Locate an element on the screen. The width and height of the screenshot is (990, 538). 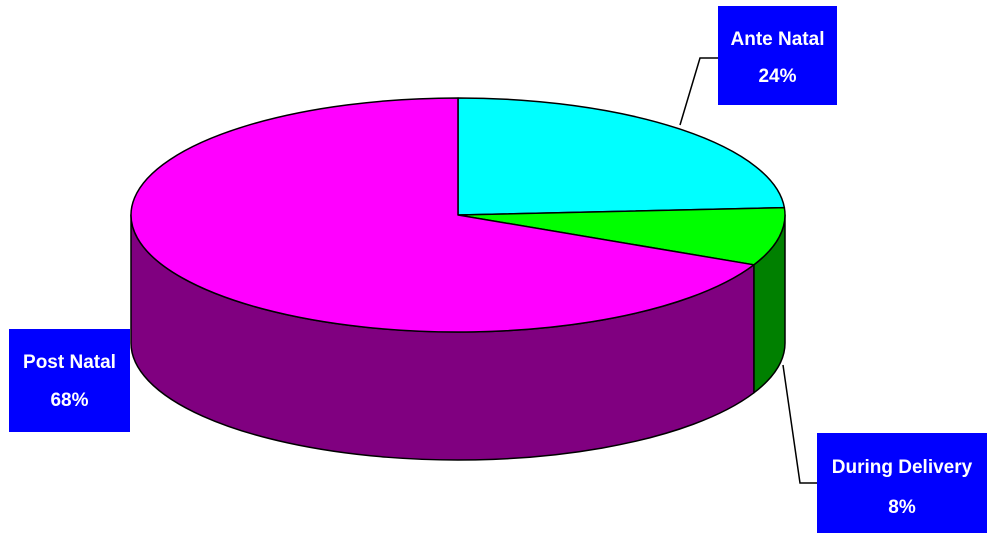
label-during-delivery-name: During Delivery is located at coordinates (902, 467).